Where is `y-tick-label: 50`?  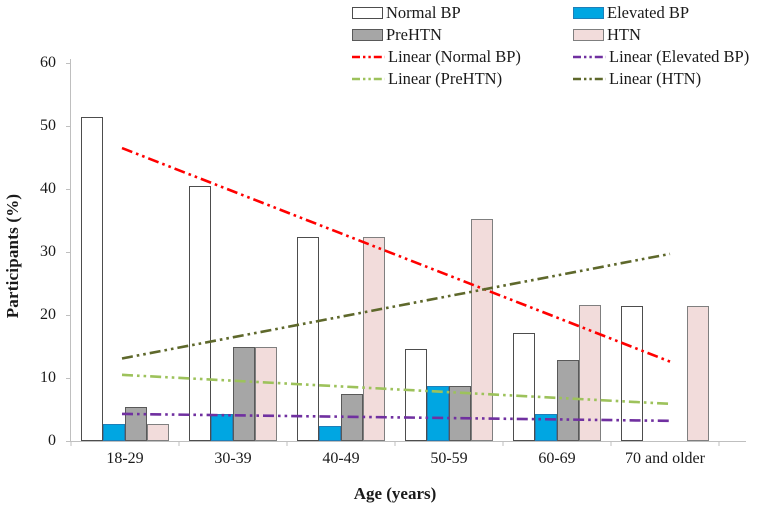 y-tick-label: 50 is located at coordinates (48, 125).